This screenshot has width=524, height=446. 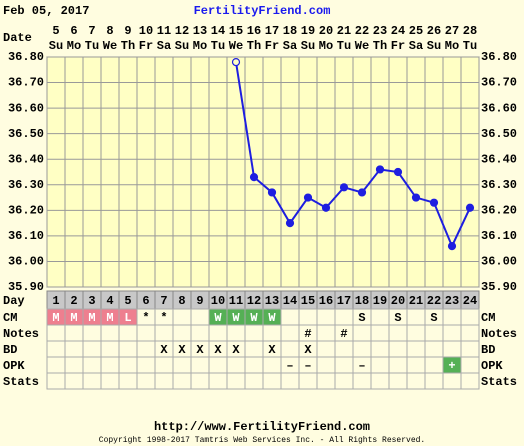 What do you see at coordinates (416, 46) in the screenshot?
I see `weekday-label: Sa` at bounding box center [416, 46].